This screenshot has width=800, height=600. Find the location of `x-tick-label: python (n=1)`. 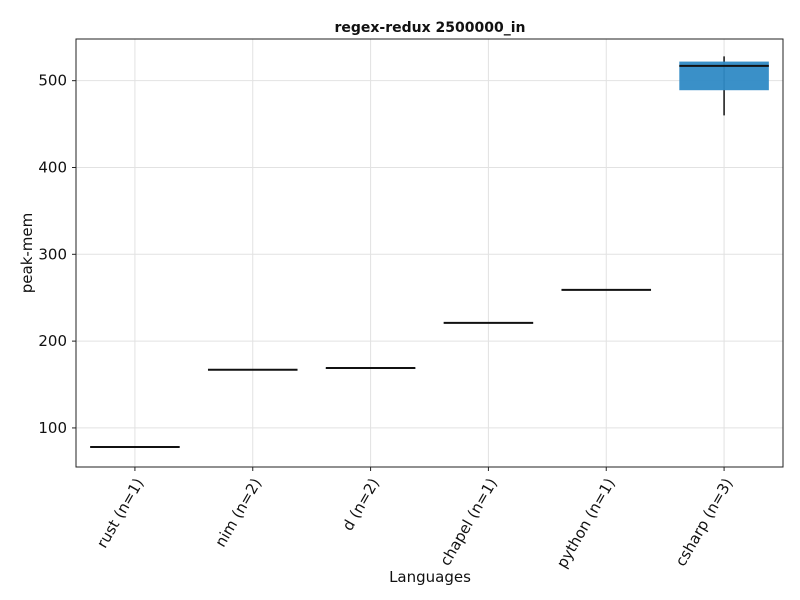

x-tick-label: python (n=1) is located at coordinates (586, 523).